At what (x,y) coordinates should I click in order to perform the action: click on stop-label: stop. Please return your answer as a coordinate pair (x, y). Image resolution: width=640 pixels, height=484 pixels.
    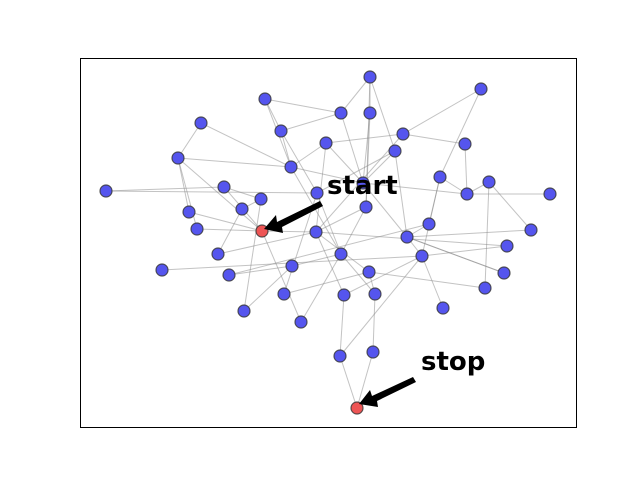
    Looking at the image, I should click on (453, 362).